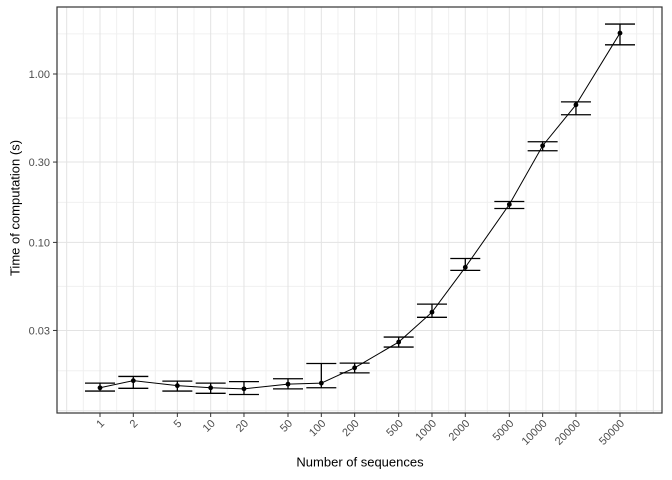  What do you see at coordinates (242, 426) in the screenshot?
I see `x-tick-label: 20` at bounding box center [242, 426].